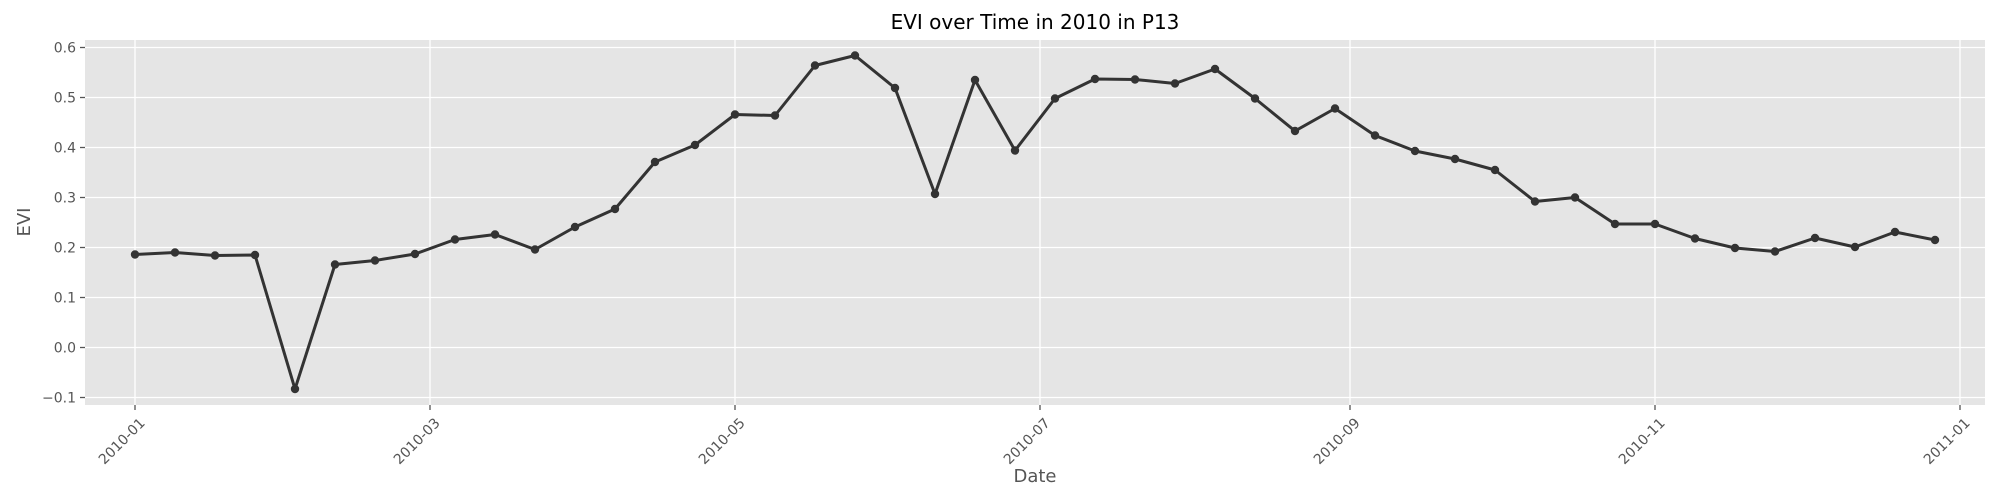 The image size is (2000, 500). I want to click on x-tick-label: 2011-01, so click(1947, 441).